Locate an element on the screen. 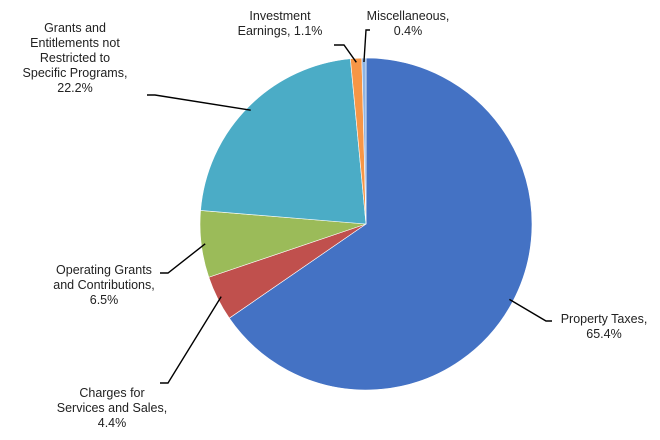 The image size is (660, 440). leader-line-investment is located at coordinates (345, 53).